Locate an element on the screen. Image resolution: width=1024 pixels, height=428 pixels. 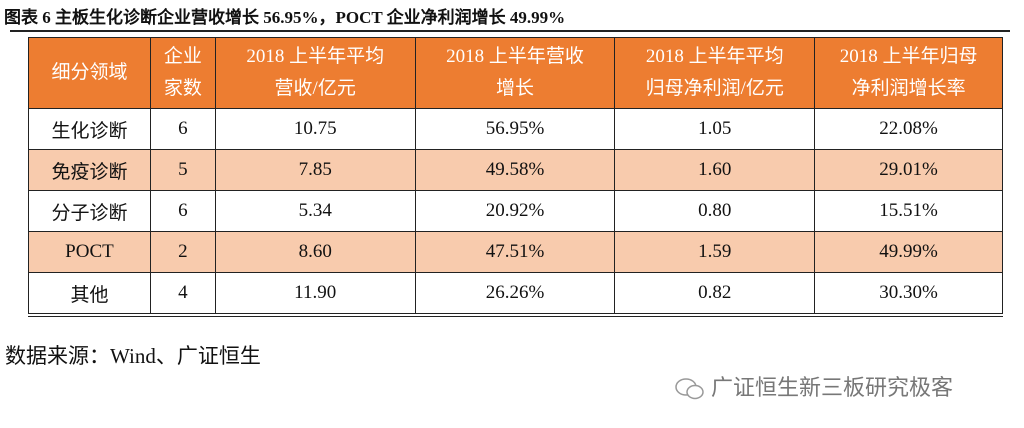
table-cell: 8.60 is located at coordinates (315, 252).